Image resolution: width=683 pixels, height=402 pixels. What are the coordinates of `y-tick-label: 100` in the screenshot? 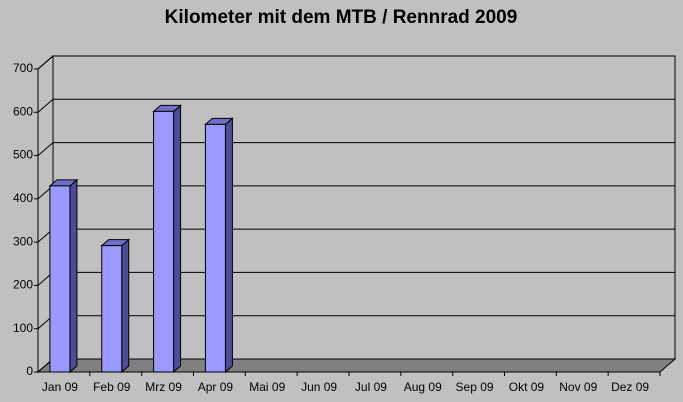 It's located at (23, 328).